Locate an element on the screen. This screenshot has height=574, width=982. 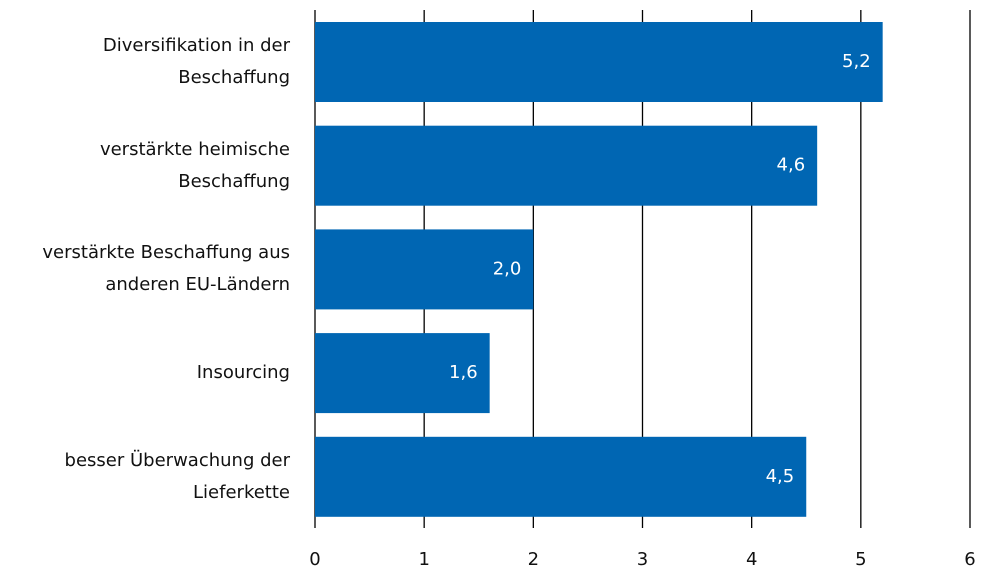
x-tick-label: 5 is located at coordinates (860, 559).